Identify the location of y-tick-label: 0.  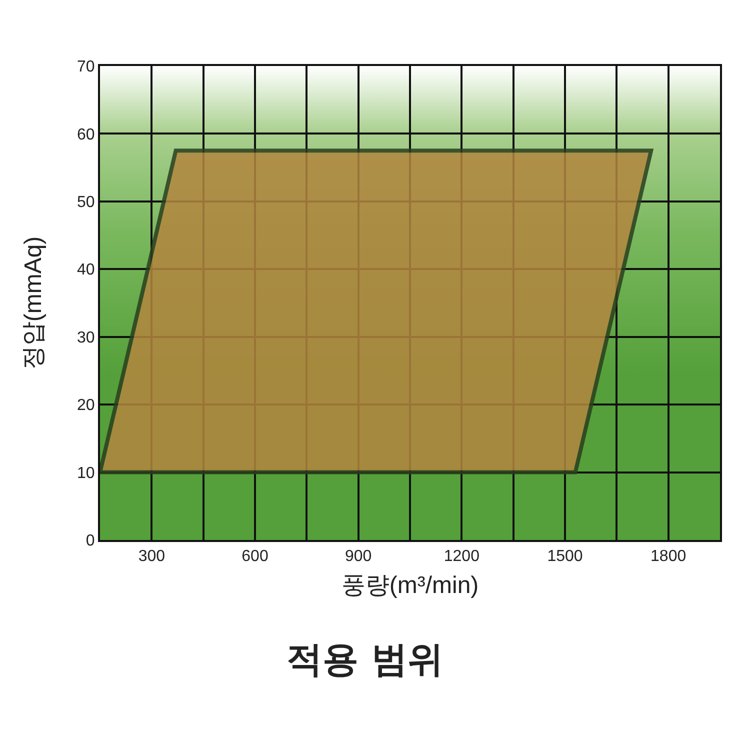
(90, 541).